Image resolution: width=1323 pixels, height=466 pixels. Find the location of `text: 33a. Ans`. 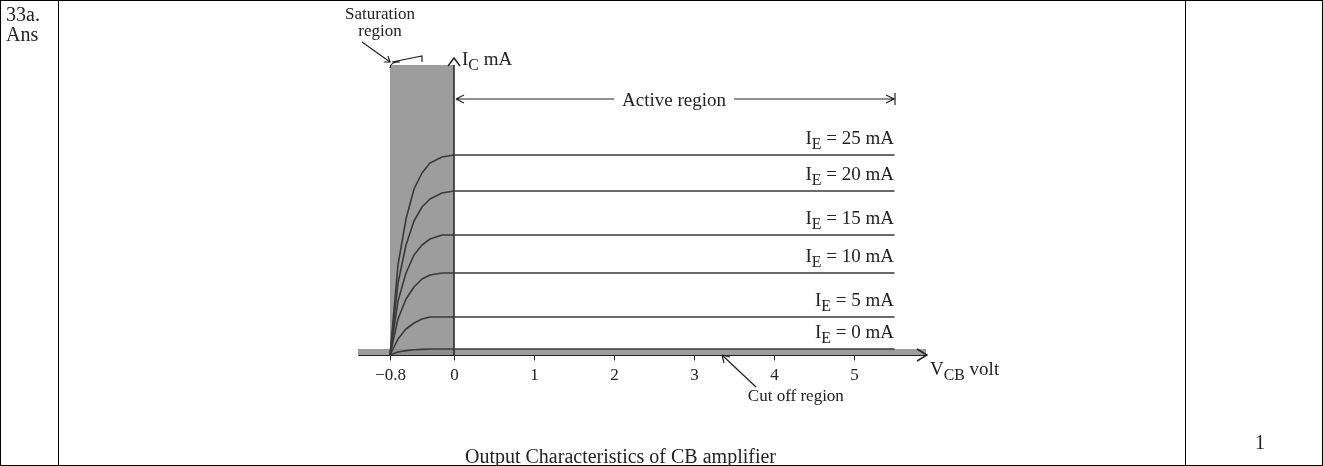

text: 33a. Ans is located at coordinates (23, 24).